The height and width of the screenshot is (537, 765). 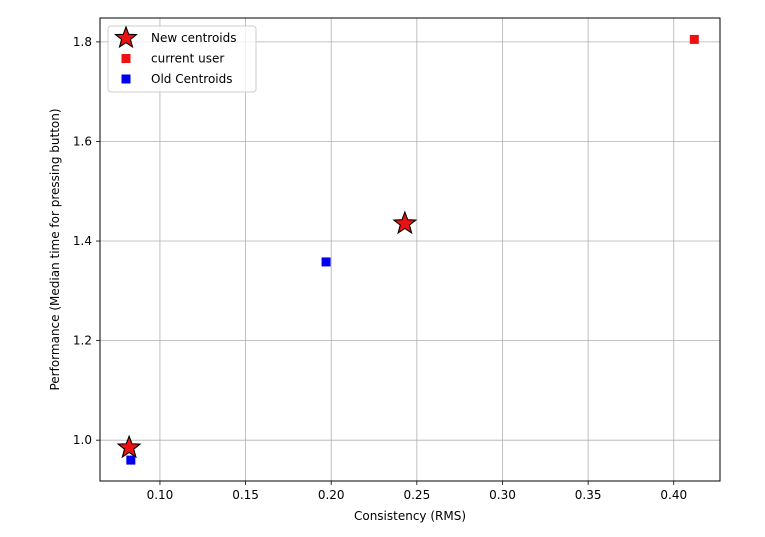 I want to click on x-tick-label: 0.30, so click(x=502, y=495).